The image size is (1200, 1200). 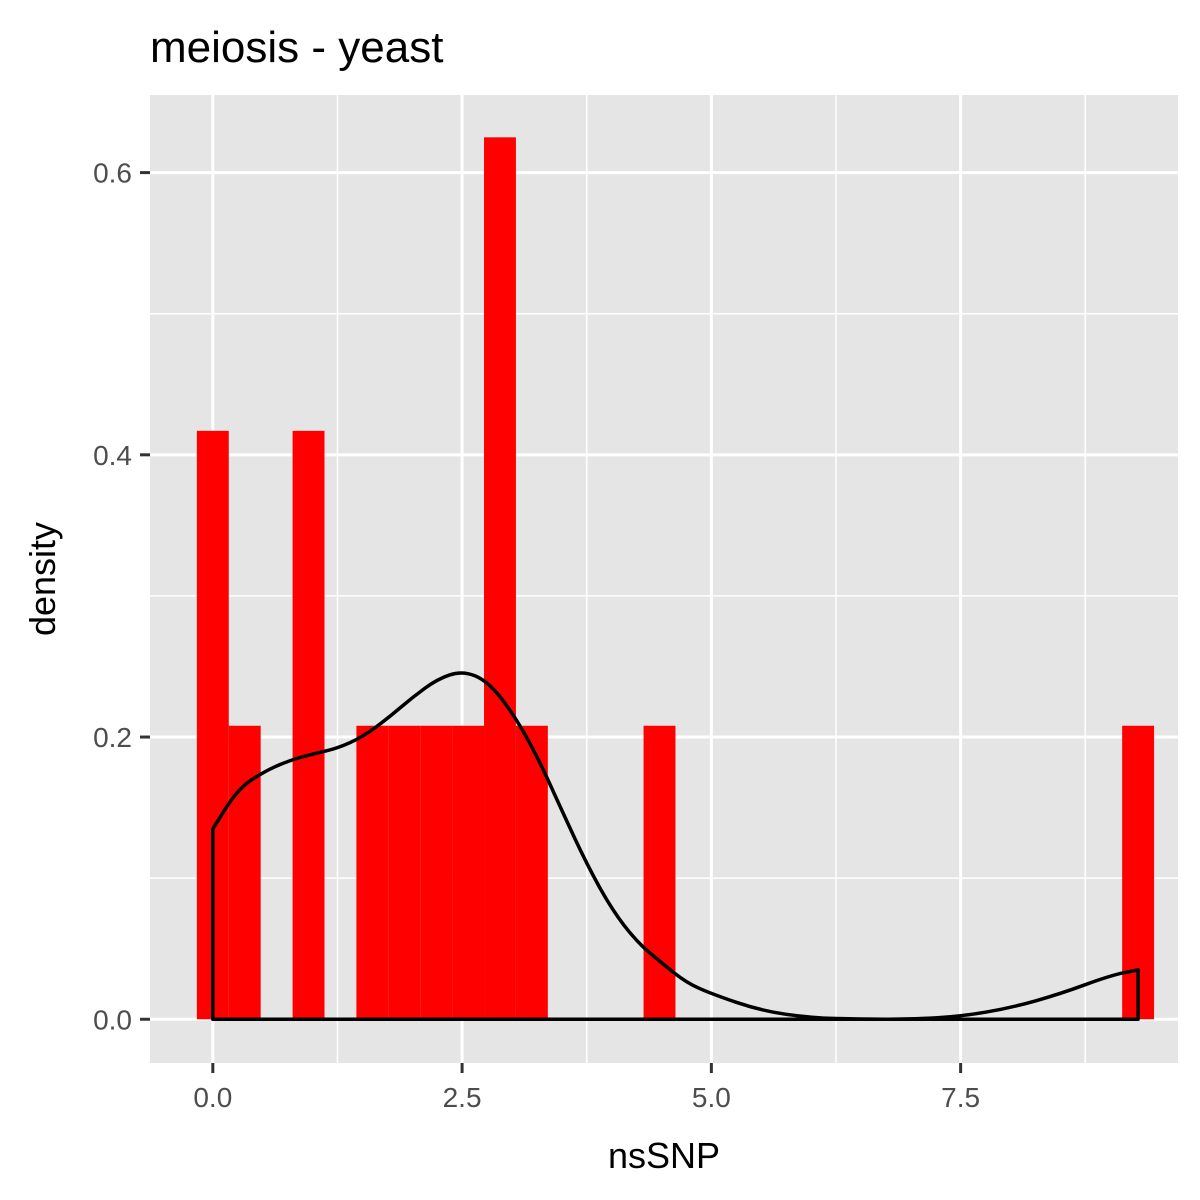 I want to click on x-tick-label: 5.0, so click(x=711, y=1097).